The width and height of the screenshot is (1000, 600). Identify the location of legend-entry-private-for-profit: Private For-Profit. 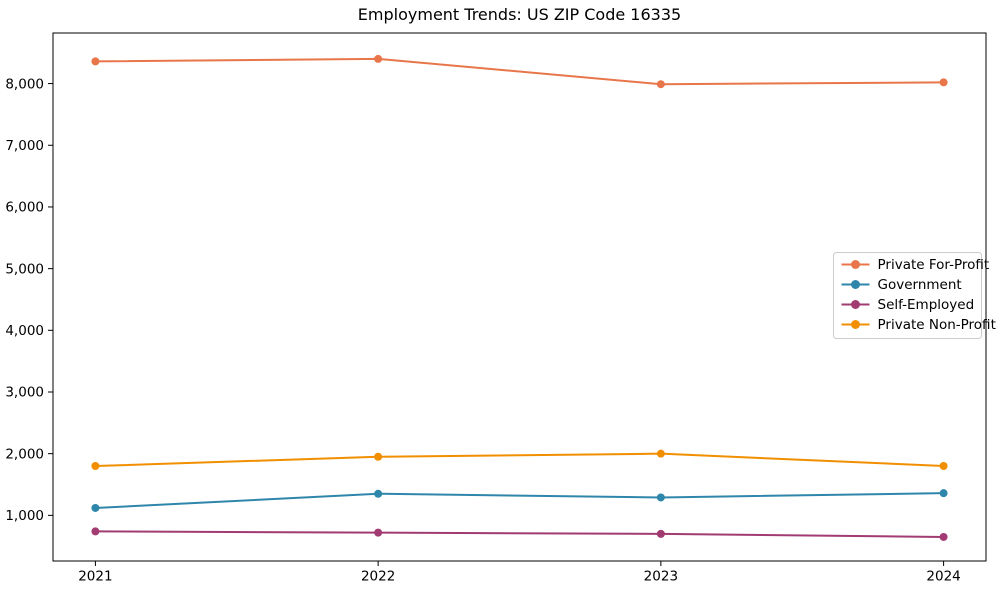
(915, 265).